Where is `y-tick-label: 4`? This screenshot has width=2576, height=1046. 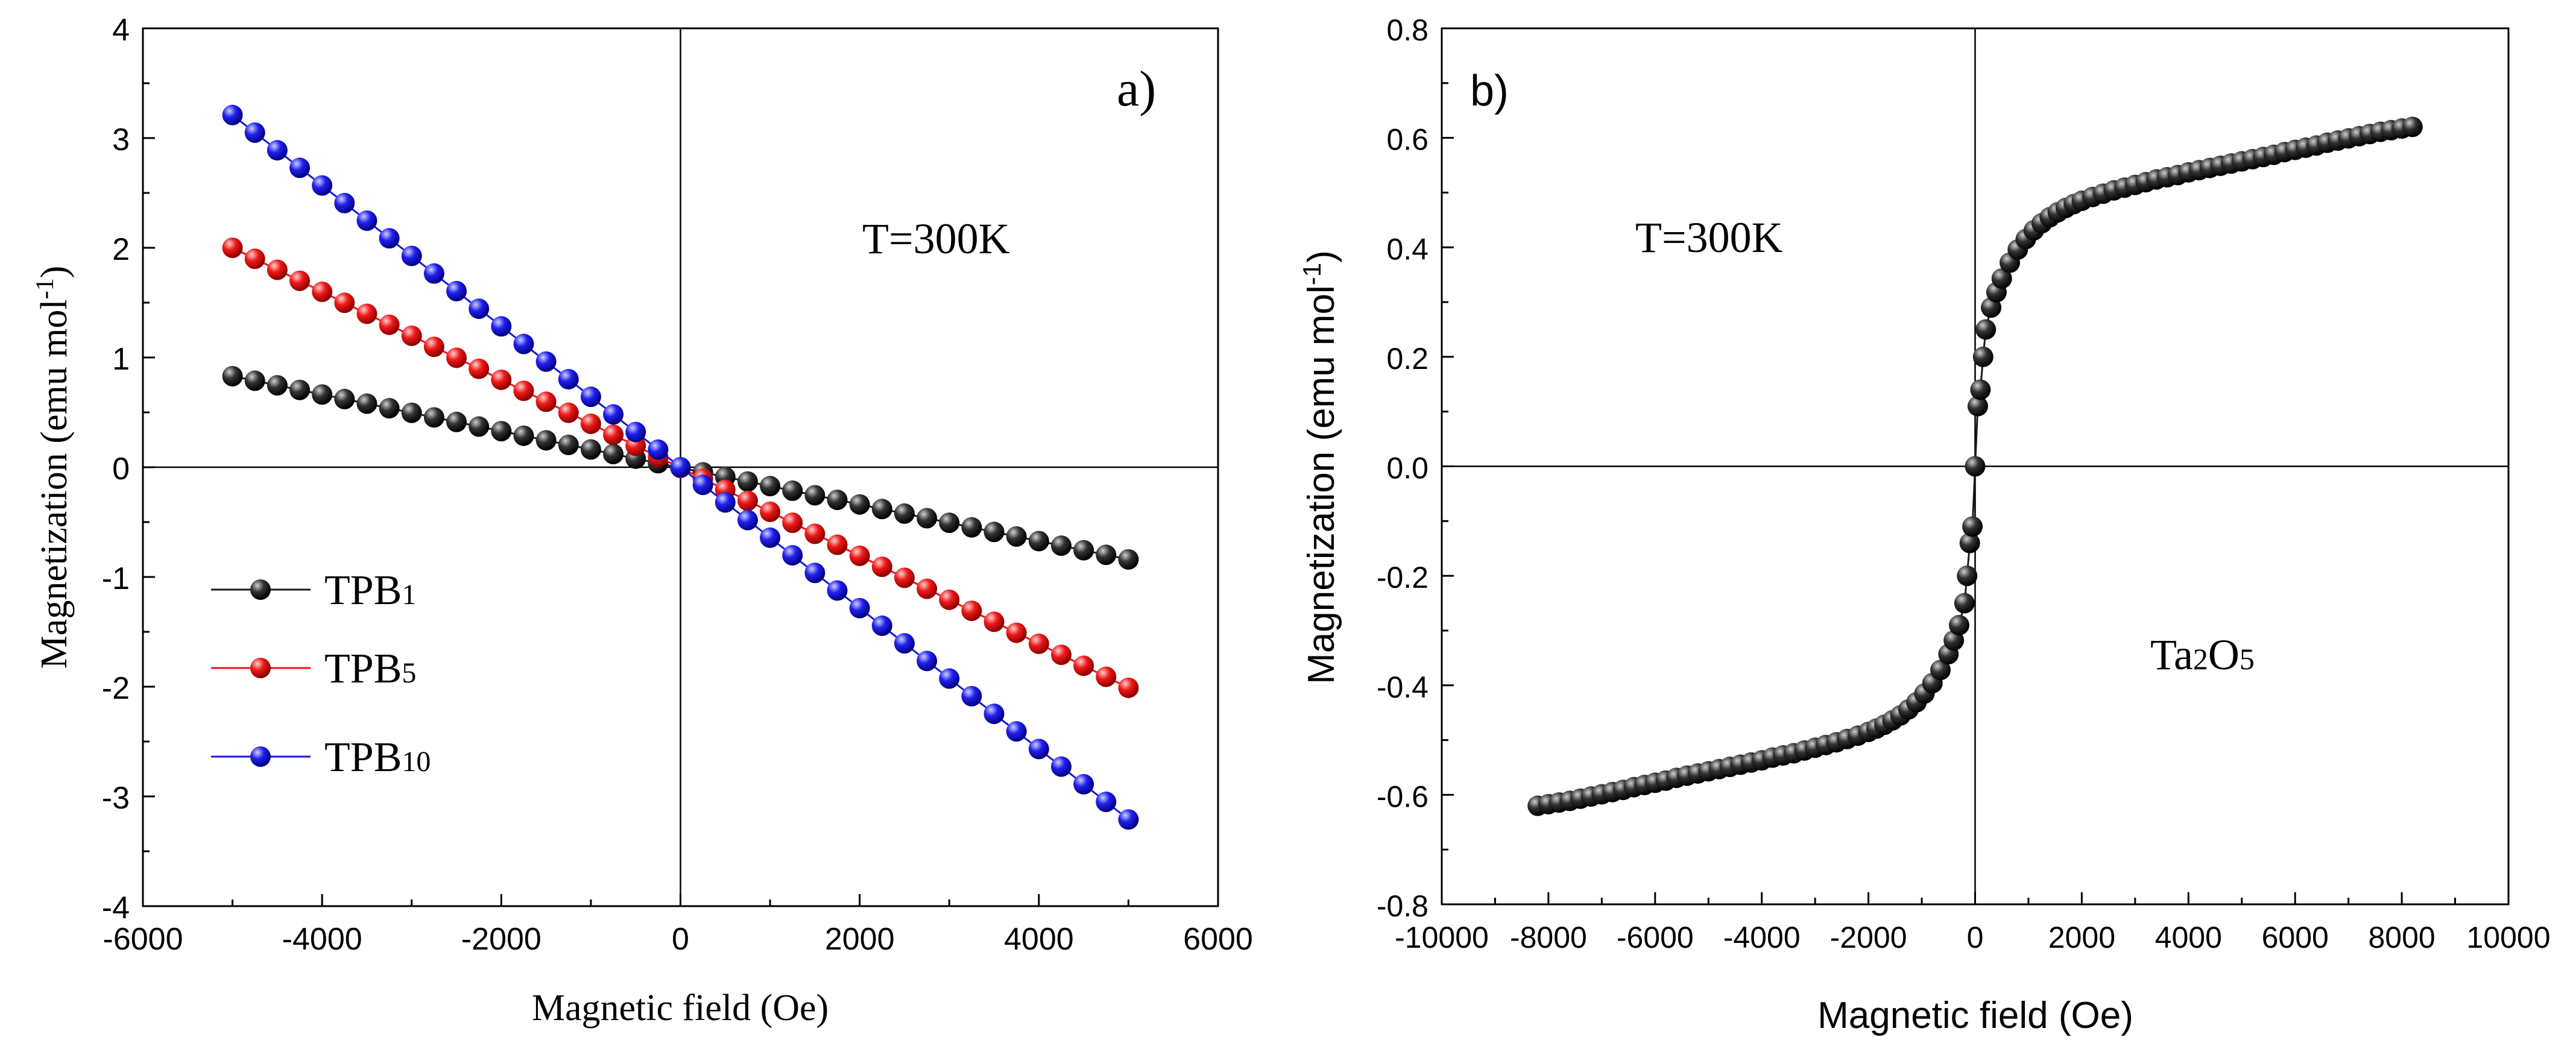
y-tick-label: 4 is located at coordinates (121, 30).